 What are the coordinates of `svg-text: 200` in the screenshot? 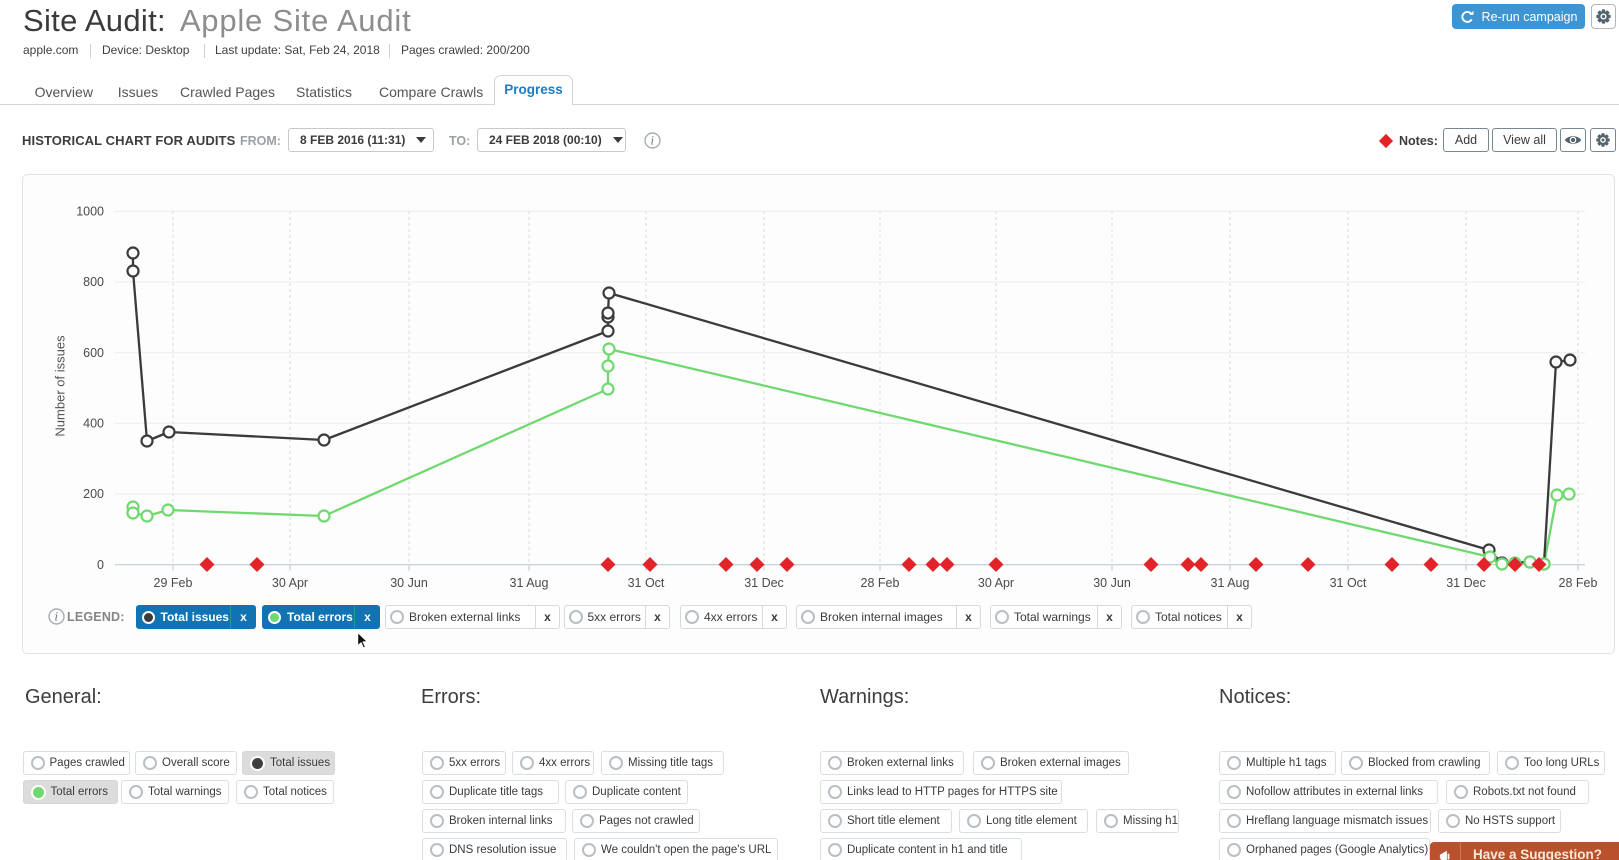 It's located at (93, 494).